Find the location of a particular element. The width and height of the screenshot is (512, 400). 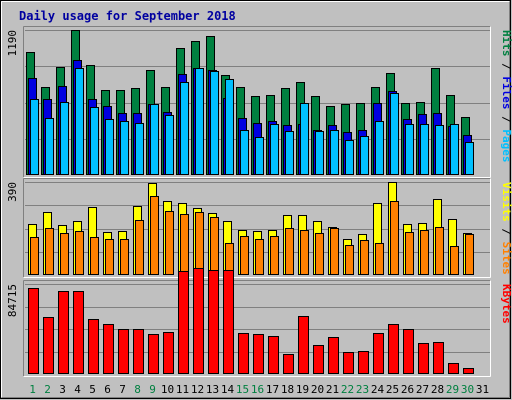

day-label: 23 is located at coordinates (362, 389).